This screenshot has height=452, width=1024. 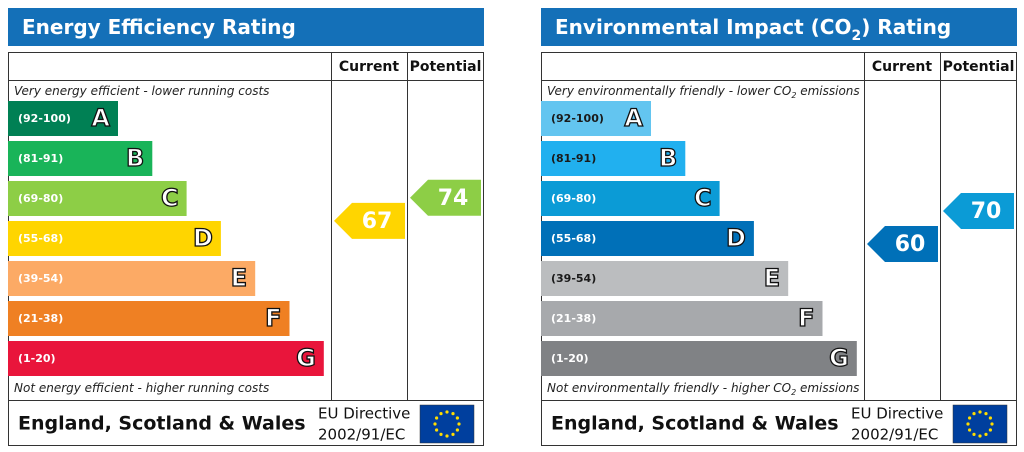 I want to click on top-note-part: Very environmentally friendly - lower CO, so click(x=669, y=91).